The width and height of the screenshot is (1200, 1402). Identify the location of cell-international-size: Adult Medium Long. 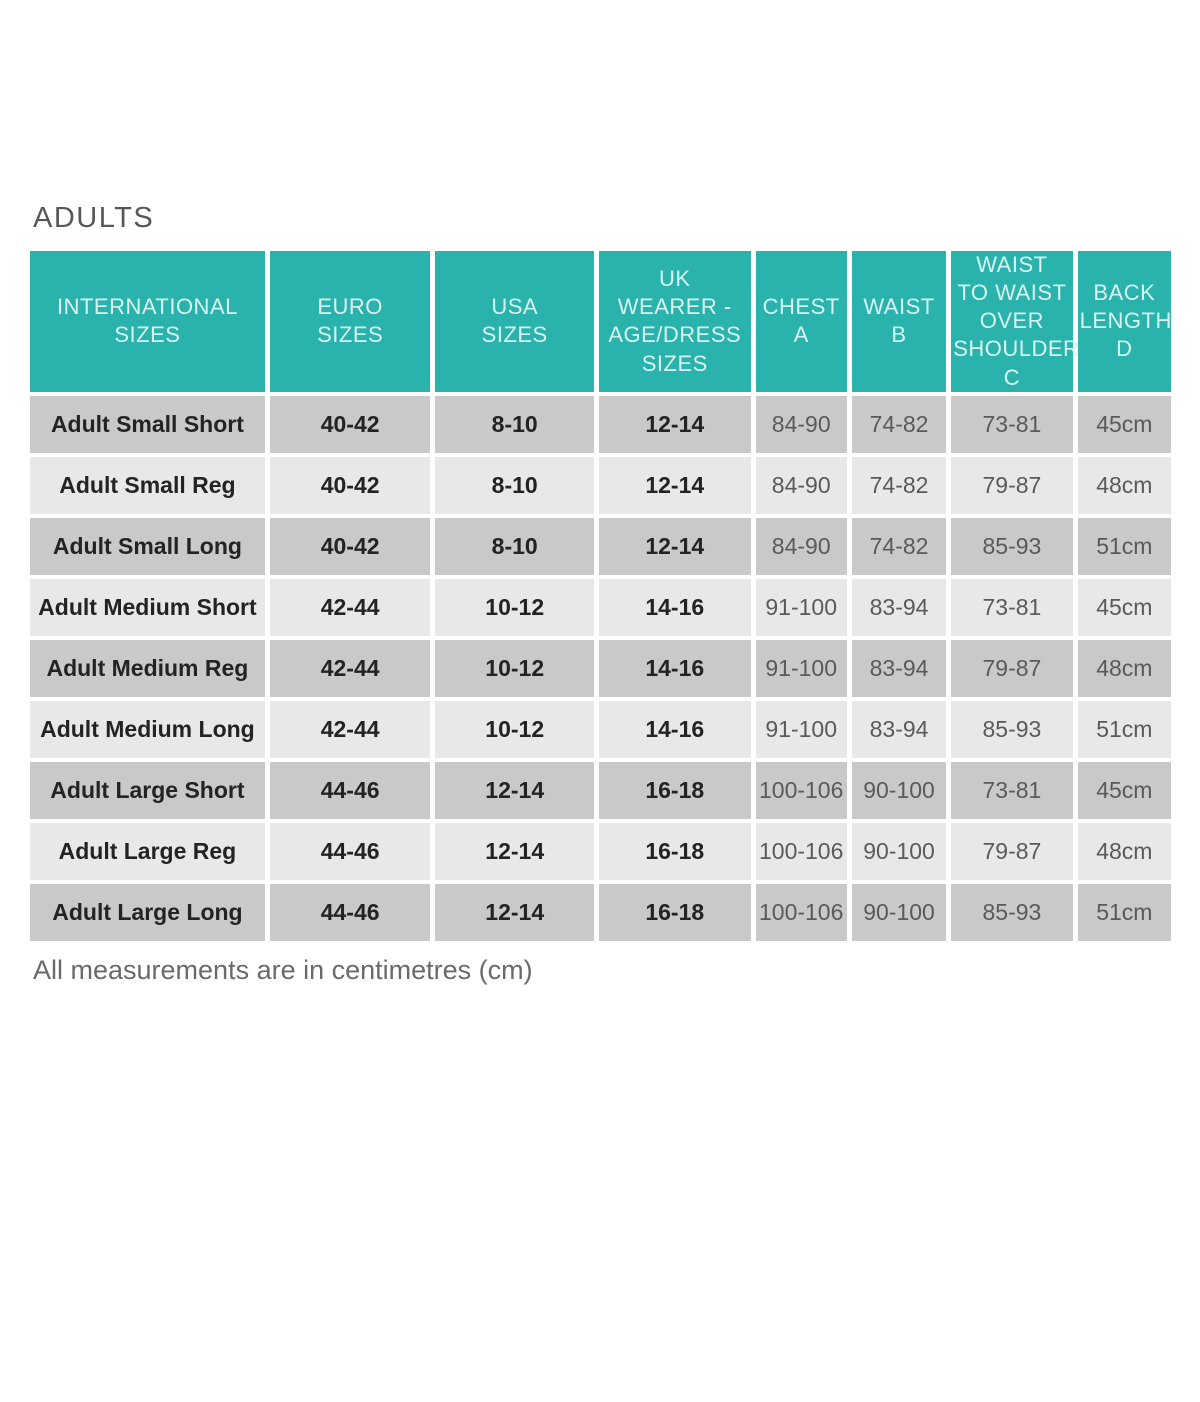
(147, 729).